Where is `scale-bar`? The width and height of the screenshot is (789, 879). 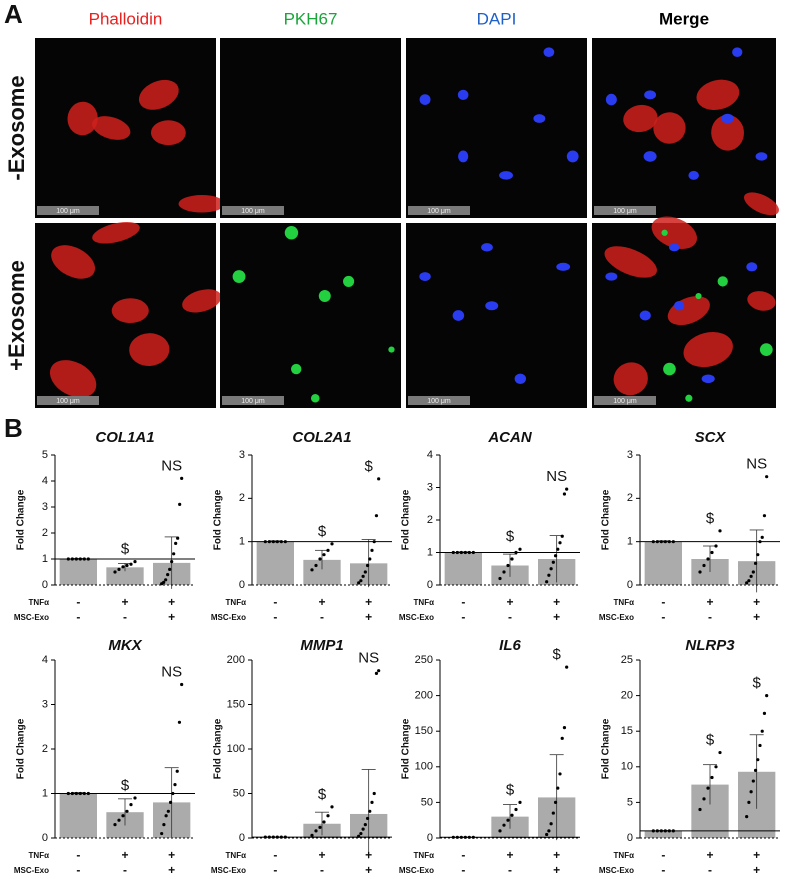 scale-bar is located at coordinates (439, 210).